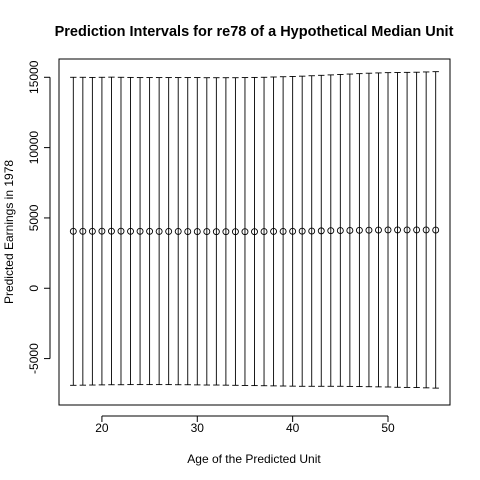 The width and height of the screenshot is (480, 480). What do you see at coordinates (34, 288) in the screenshot?
I see `y-tick-label: 0` at bounding box center [34, 288].